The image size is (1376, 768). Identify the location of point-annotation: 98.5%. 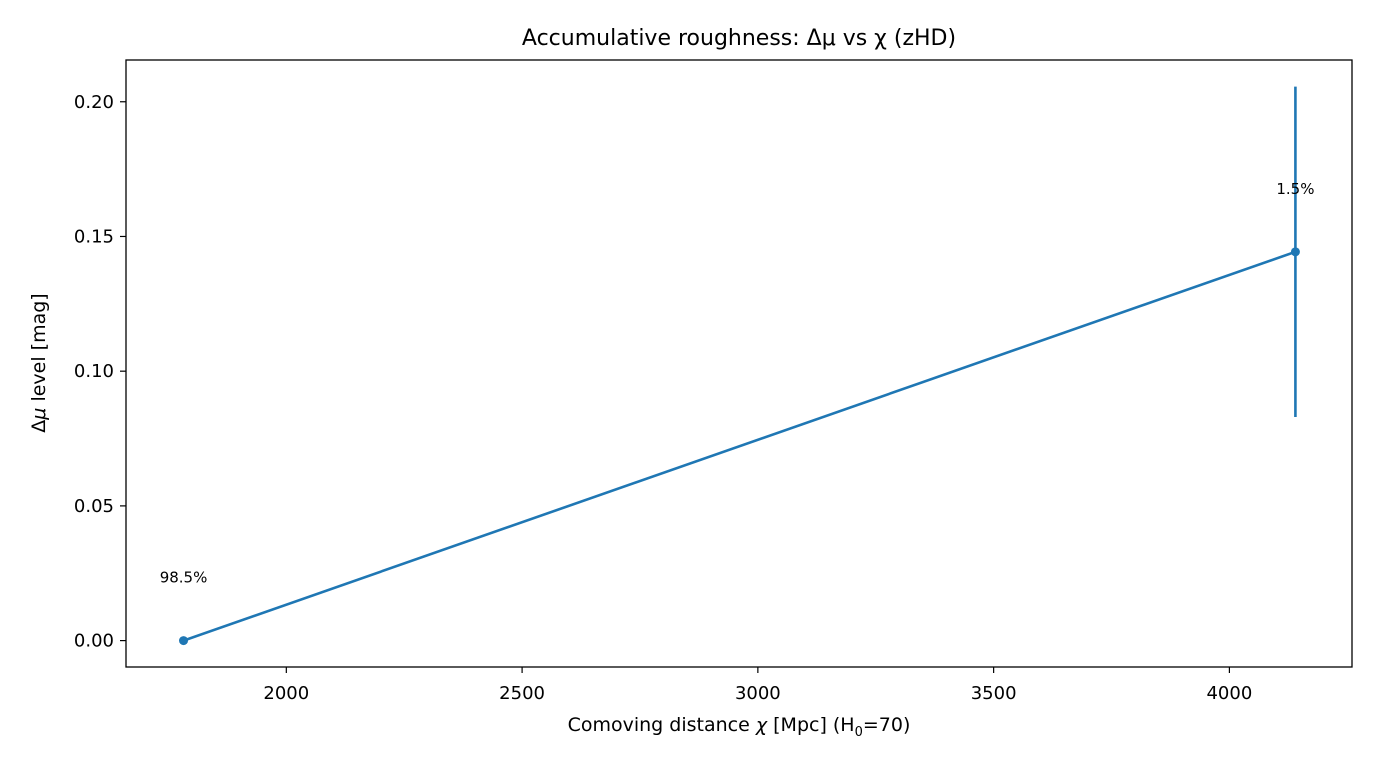
(184, 578).